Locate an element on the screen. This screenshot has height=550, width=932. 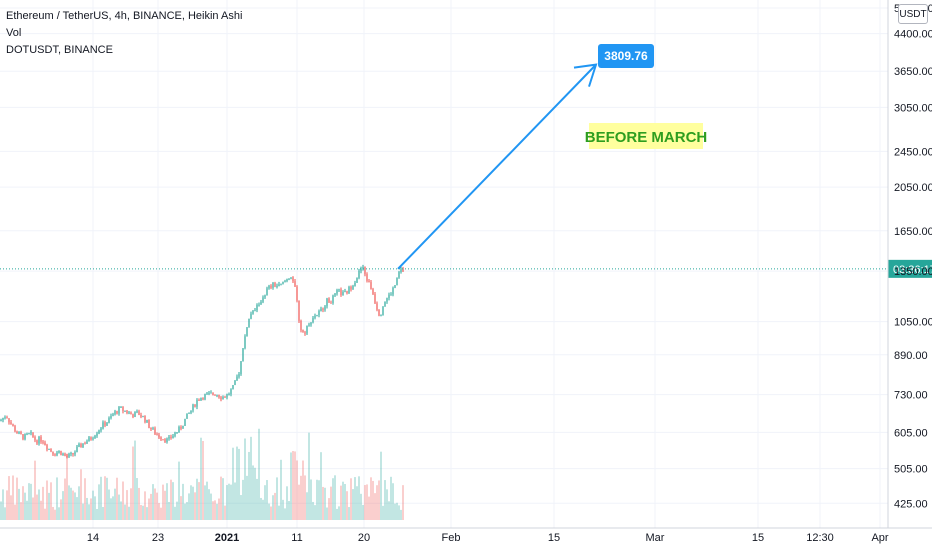
legend-volume: Vol is located at coordinates (14, 33).